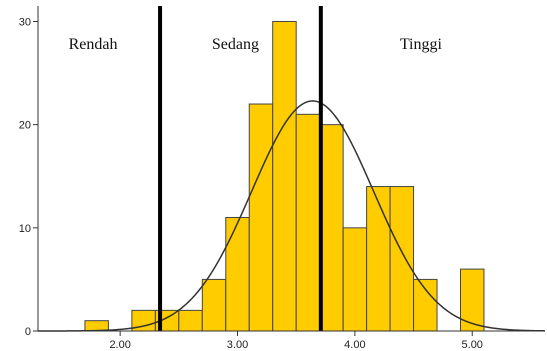 The image size is (547, 351). What do you see at coordinates (119, 345) in the screenshot?
I see `x-tick-label: 2.00` at bounding box center [119, 345].